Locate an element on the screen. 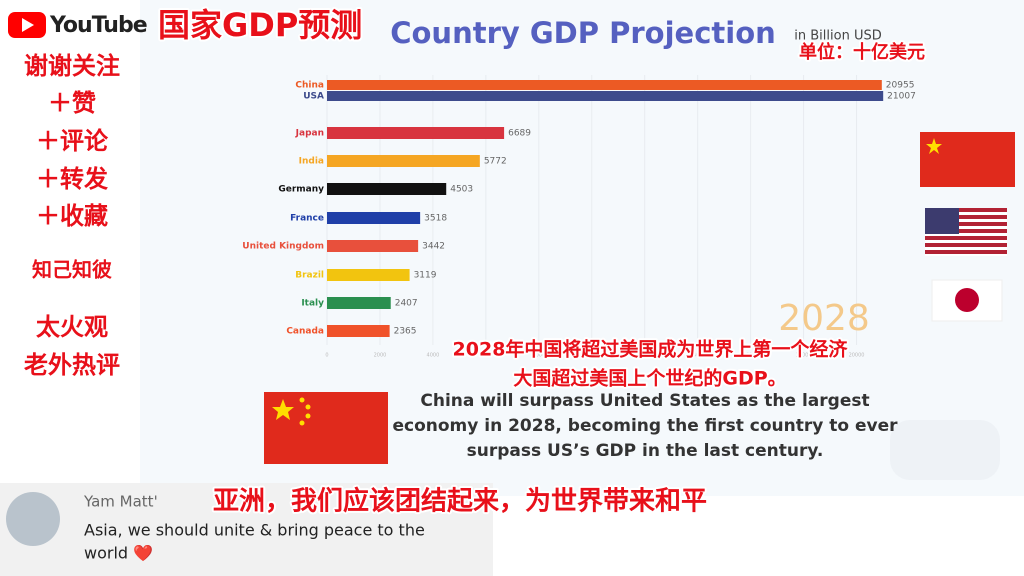 Image resolution: width=1024 pixels, height=576 pixels. value-label: 5772 is located at coordinates (495, 162).